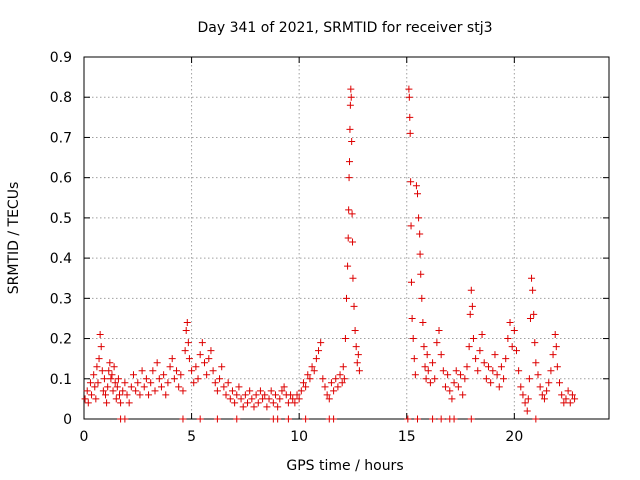 Image resolution: width=640 pixels, height=480 pixels. I want to click on y-tick-label: 0.5, so click(61, 219).